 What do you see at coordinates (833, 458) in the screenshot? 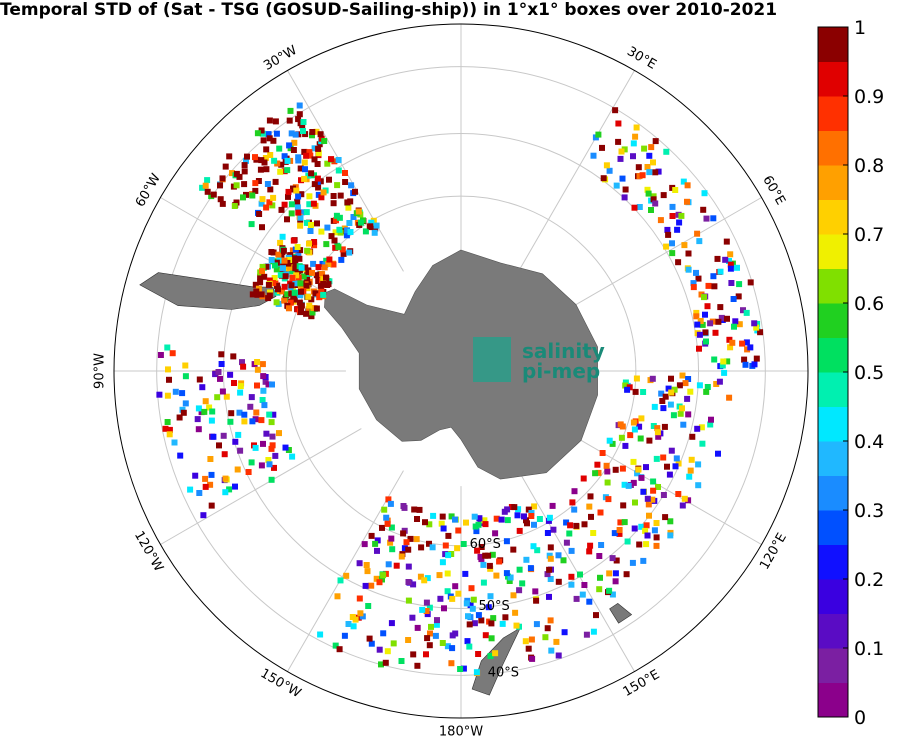
I see `colorbar-segment` at bounding box center [833, 458].